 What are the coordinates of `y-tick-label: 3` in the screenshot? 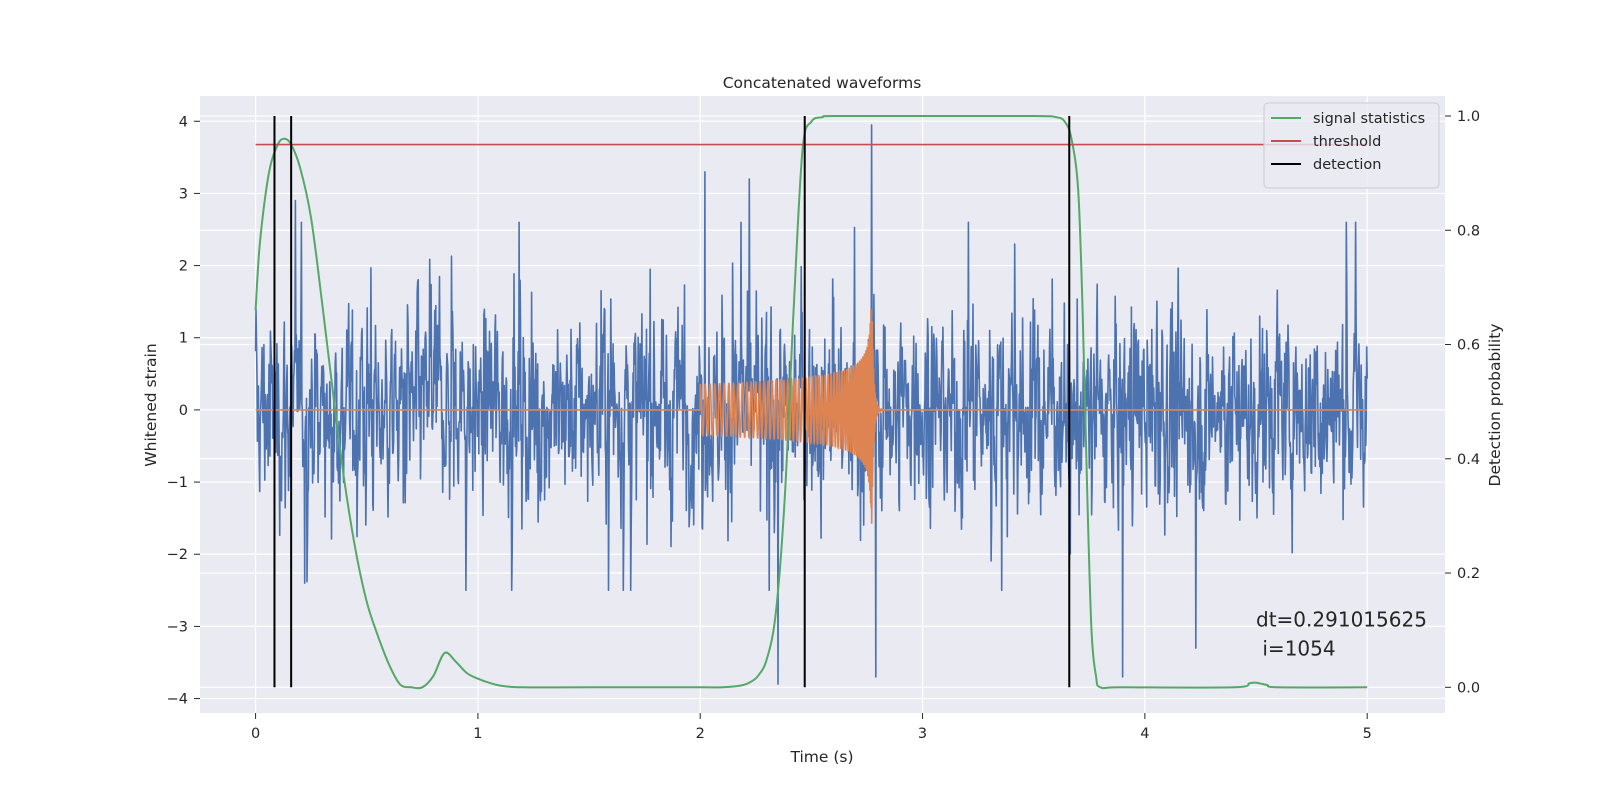 It's located at (183, 194).